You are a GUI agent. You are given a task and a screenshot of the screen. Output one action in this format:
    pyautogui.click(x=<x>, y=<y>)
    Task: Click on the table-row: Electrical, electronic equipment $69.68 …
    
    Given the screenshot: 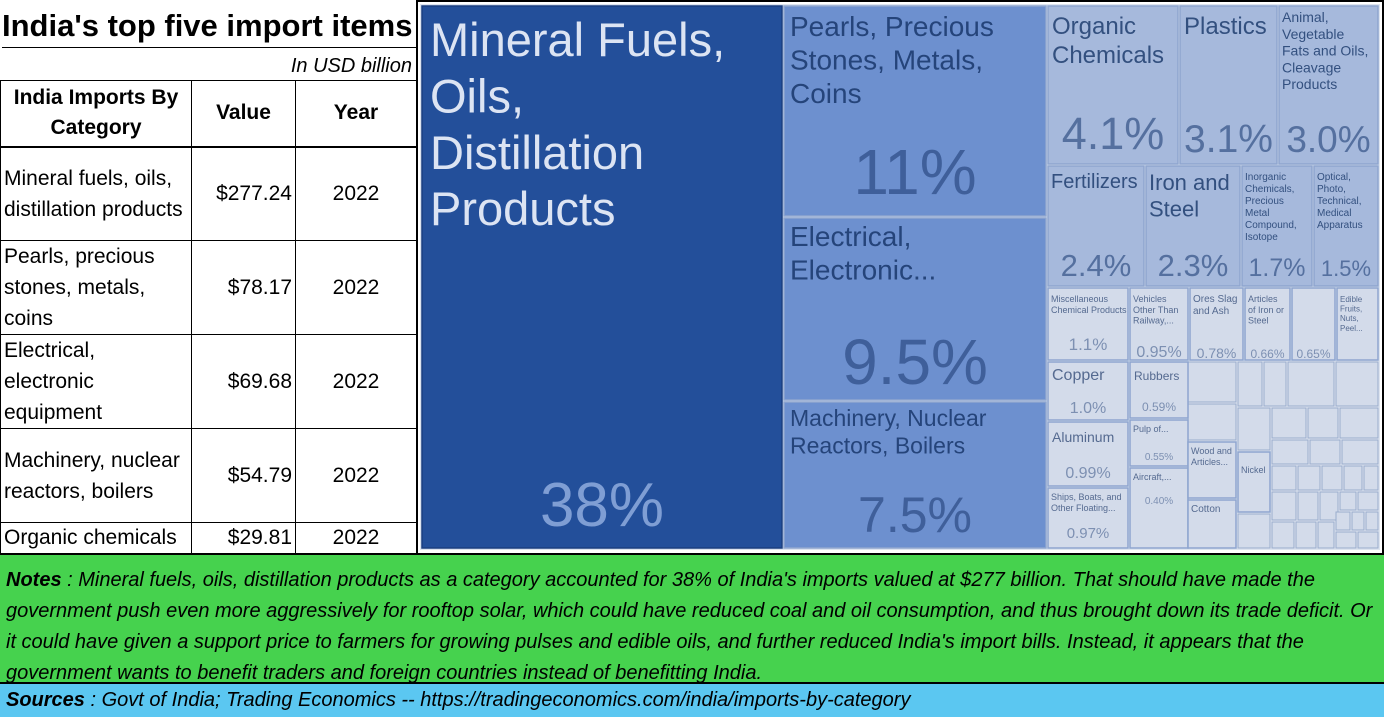 What is the action you would take?
    pyautogui.click(x=208, y=381)
    